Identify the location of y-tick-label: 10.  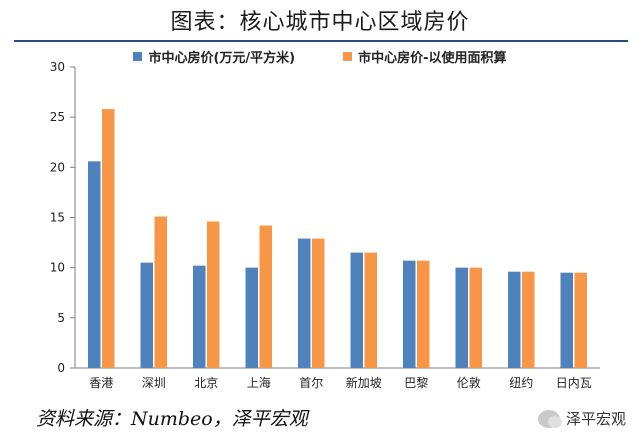
(57, 268).